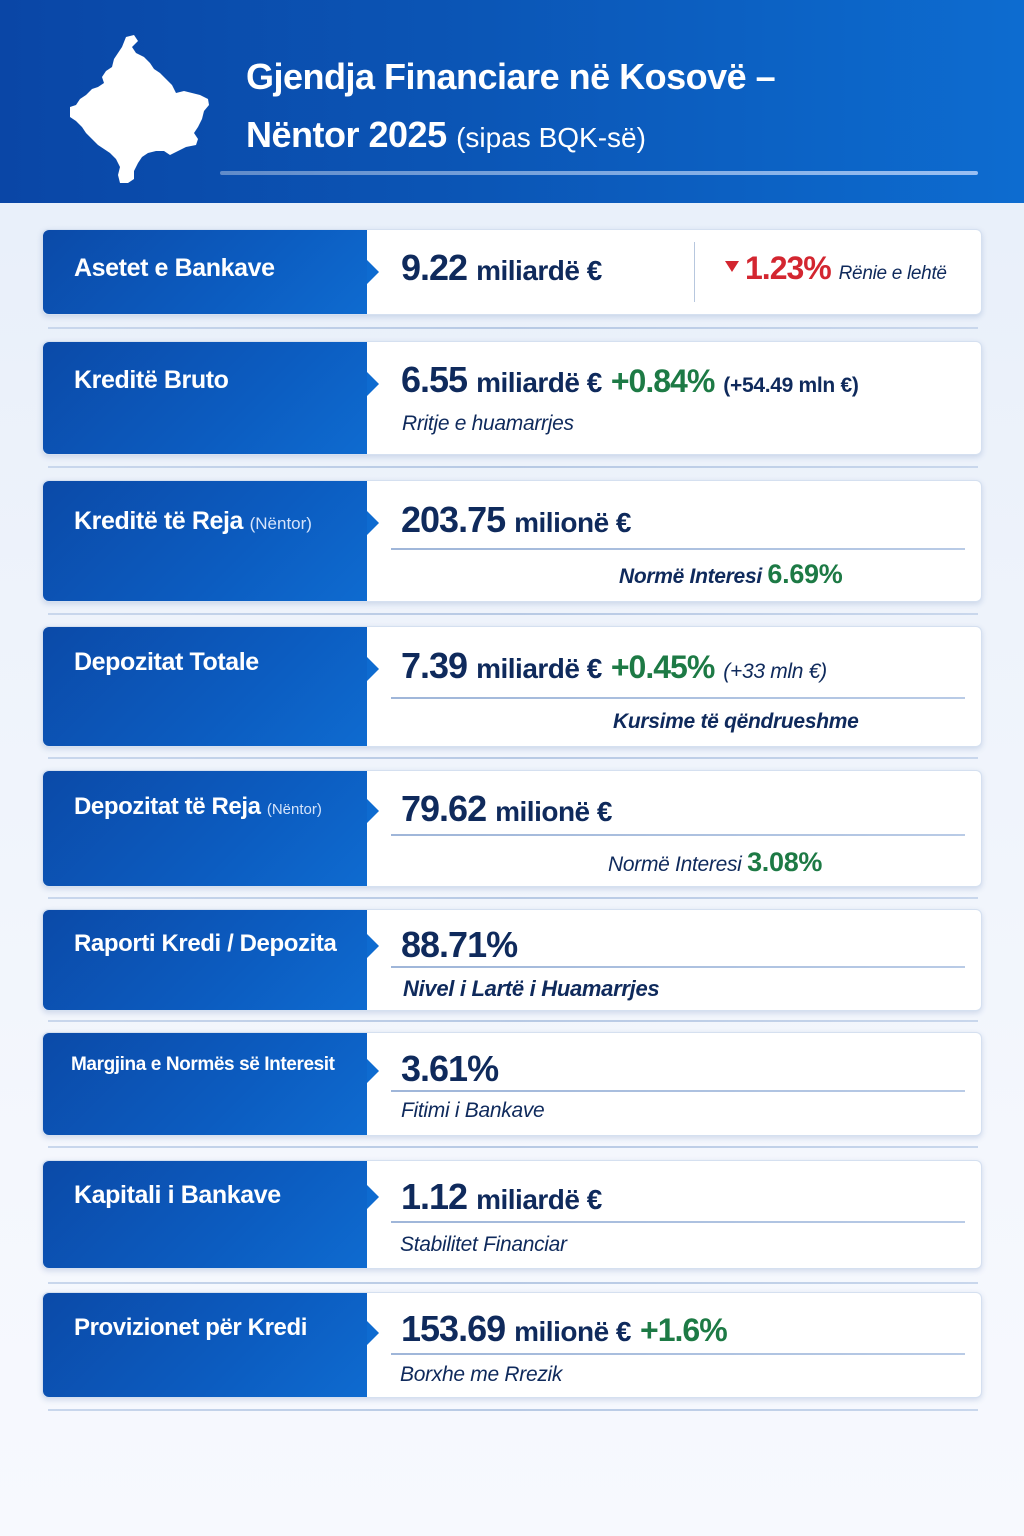 The width and height of the screenshot is (1024, 1536). What do you see at coordinates (775, 671) in the screenshot?
I see `change-detail: (+33 mln €)` at bounding box center [775, 671].